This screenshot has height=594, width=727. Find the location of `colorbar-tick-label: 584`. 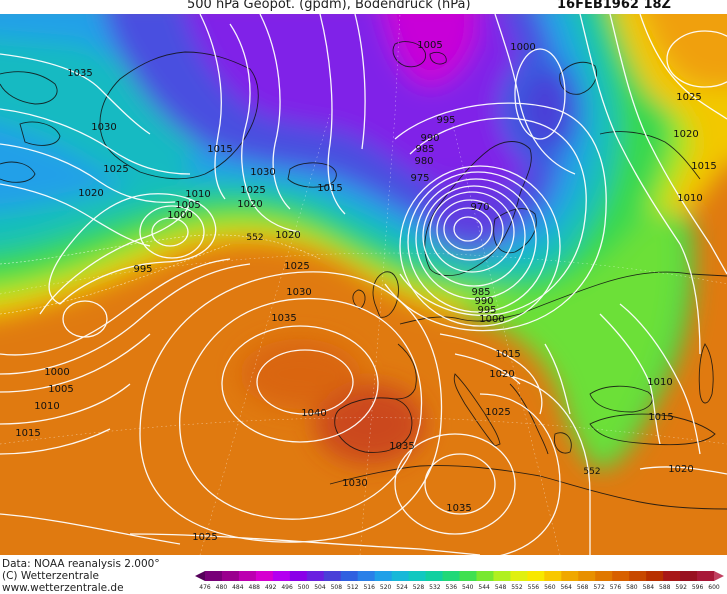

colorbar-tick-label: 584 is located at coordinates (648, 587).